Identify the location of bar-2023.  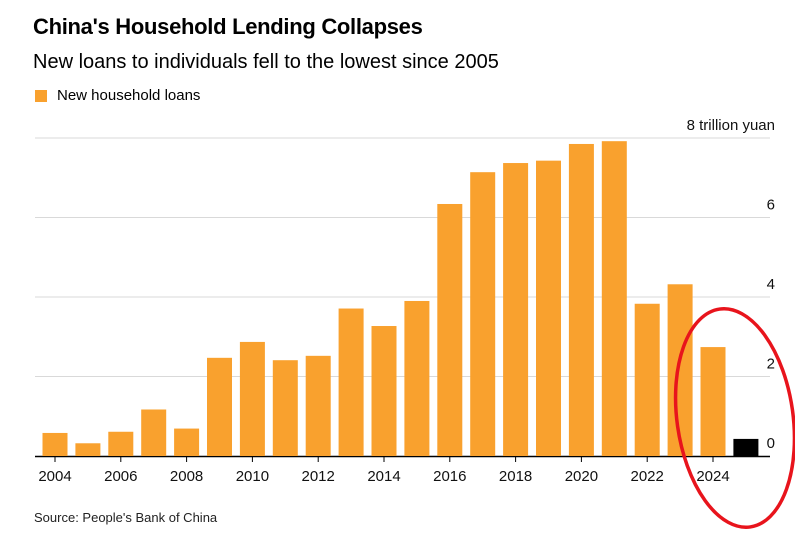
(680, 370).